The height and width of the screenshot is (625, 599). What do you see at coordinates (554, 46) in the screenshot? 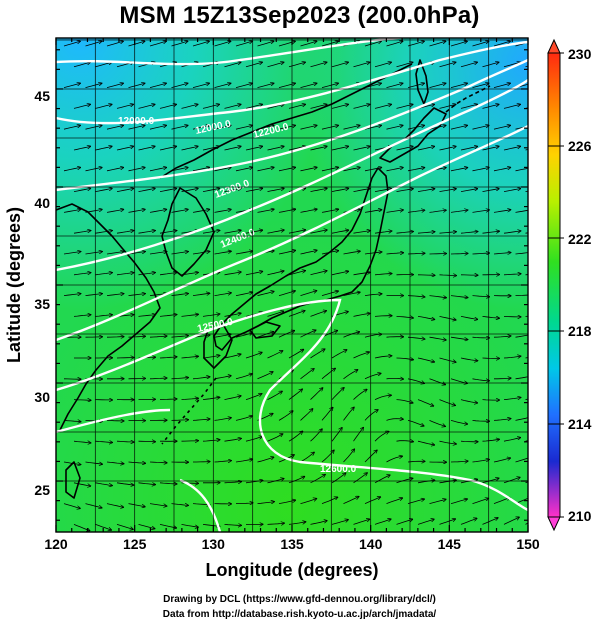
I see `colorbar-top-arrow` at bounding box center [554, 46].